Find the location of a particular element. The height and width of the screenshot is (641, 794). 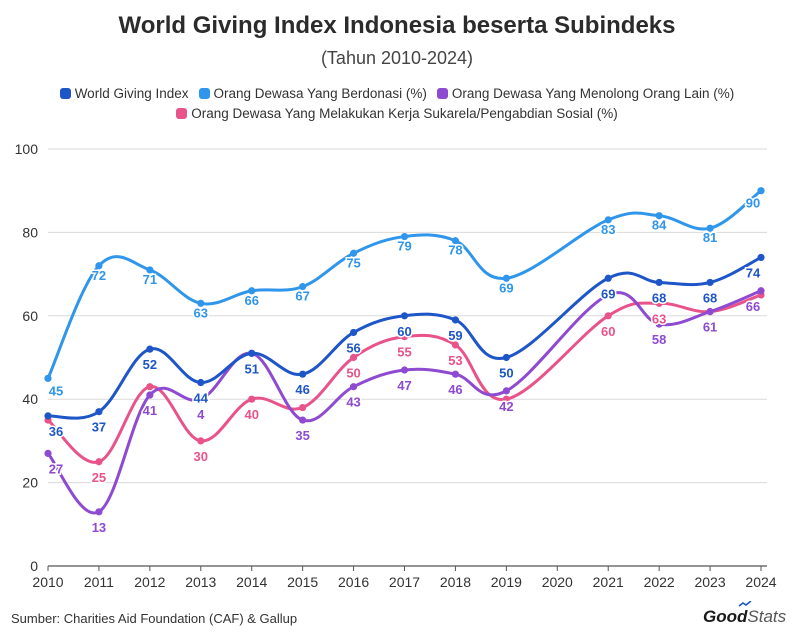

x-tick-label: 2016 is located at coordinates (353, 582).